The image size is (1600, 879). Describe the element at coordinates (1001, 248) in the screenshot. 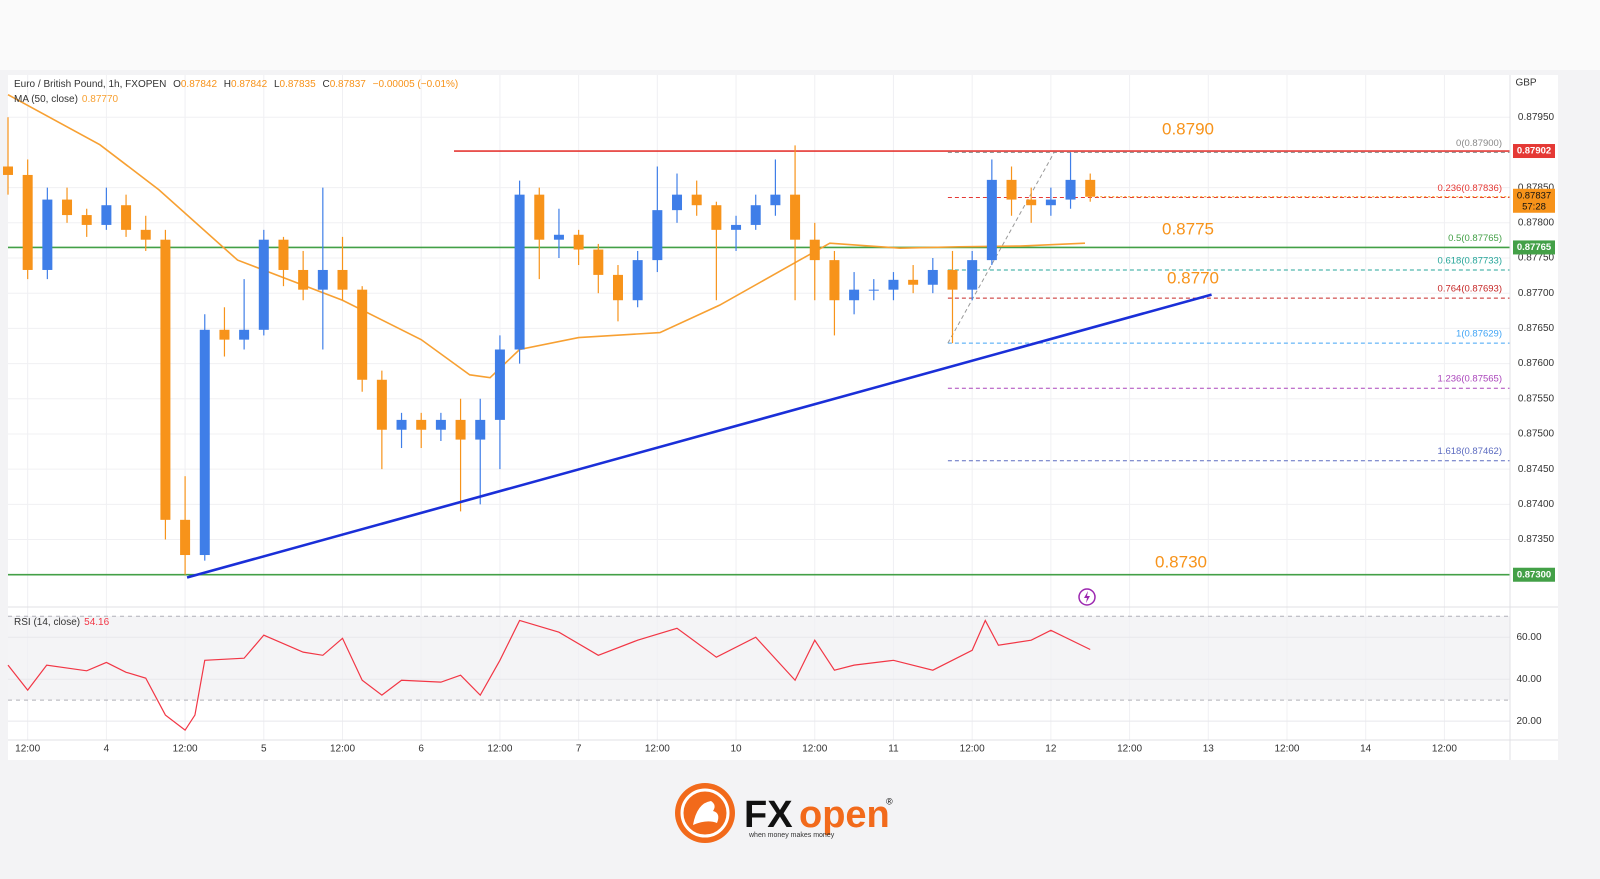

I see `fib-diagonal` at that location.